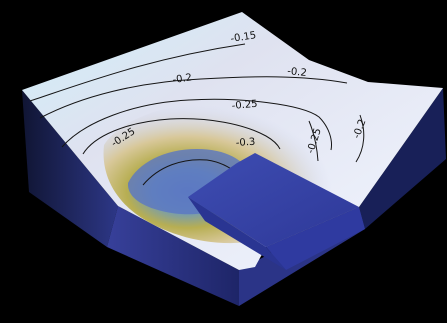 This screenshot has width=447, height=323. Describe the element at coordinates (237, 233) in the screenshot. I see `cutout-left-face` at that location.